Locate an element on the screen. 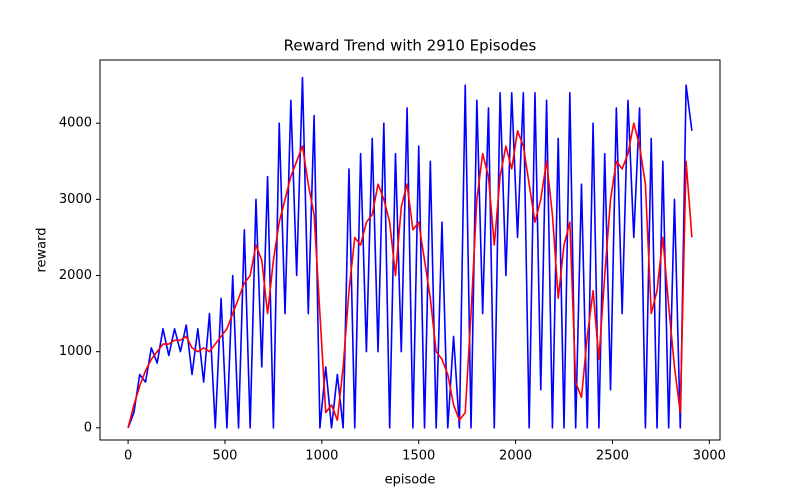 The width and height of the screenshot is (800, 500). chart-title: Reward Trend with 2910 Episodes is located at coordinates (410, 46).